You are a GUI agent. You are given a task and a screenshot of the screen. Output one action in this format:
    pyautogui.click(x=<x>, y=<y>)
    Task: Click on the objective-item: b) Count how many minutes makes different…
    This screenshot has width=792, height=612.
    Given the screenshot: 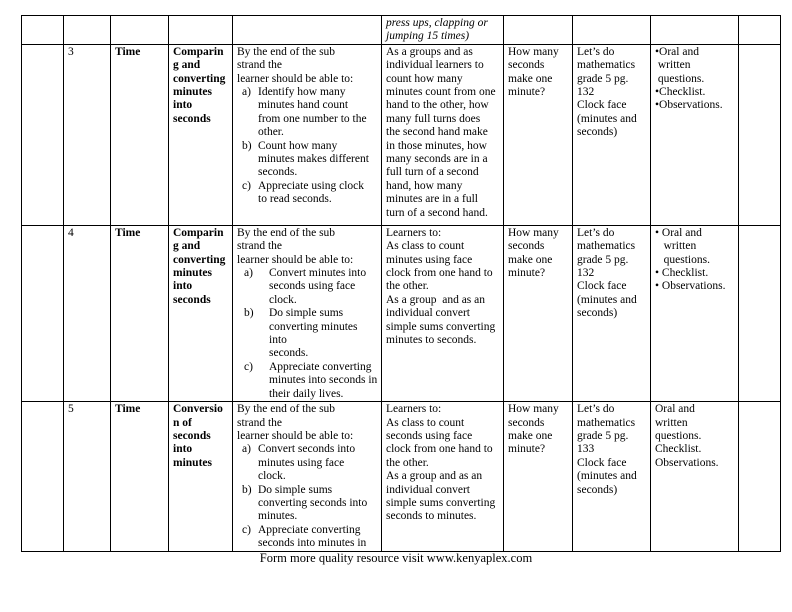 What is the action you would take?
    pyautogui.click(x=307, y=160)
    